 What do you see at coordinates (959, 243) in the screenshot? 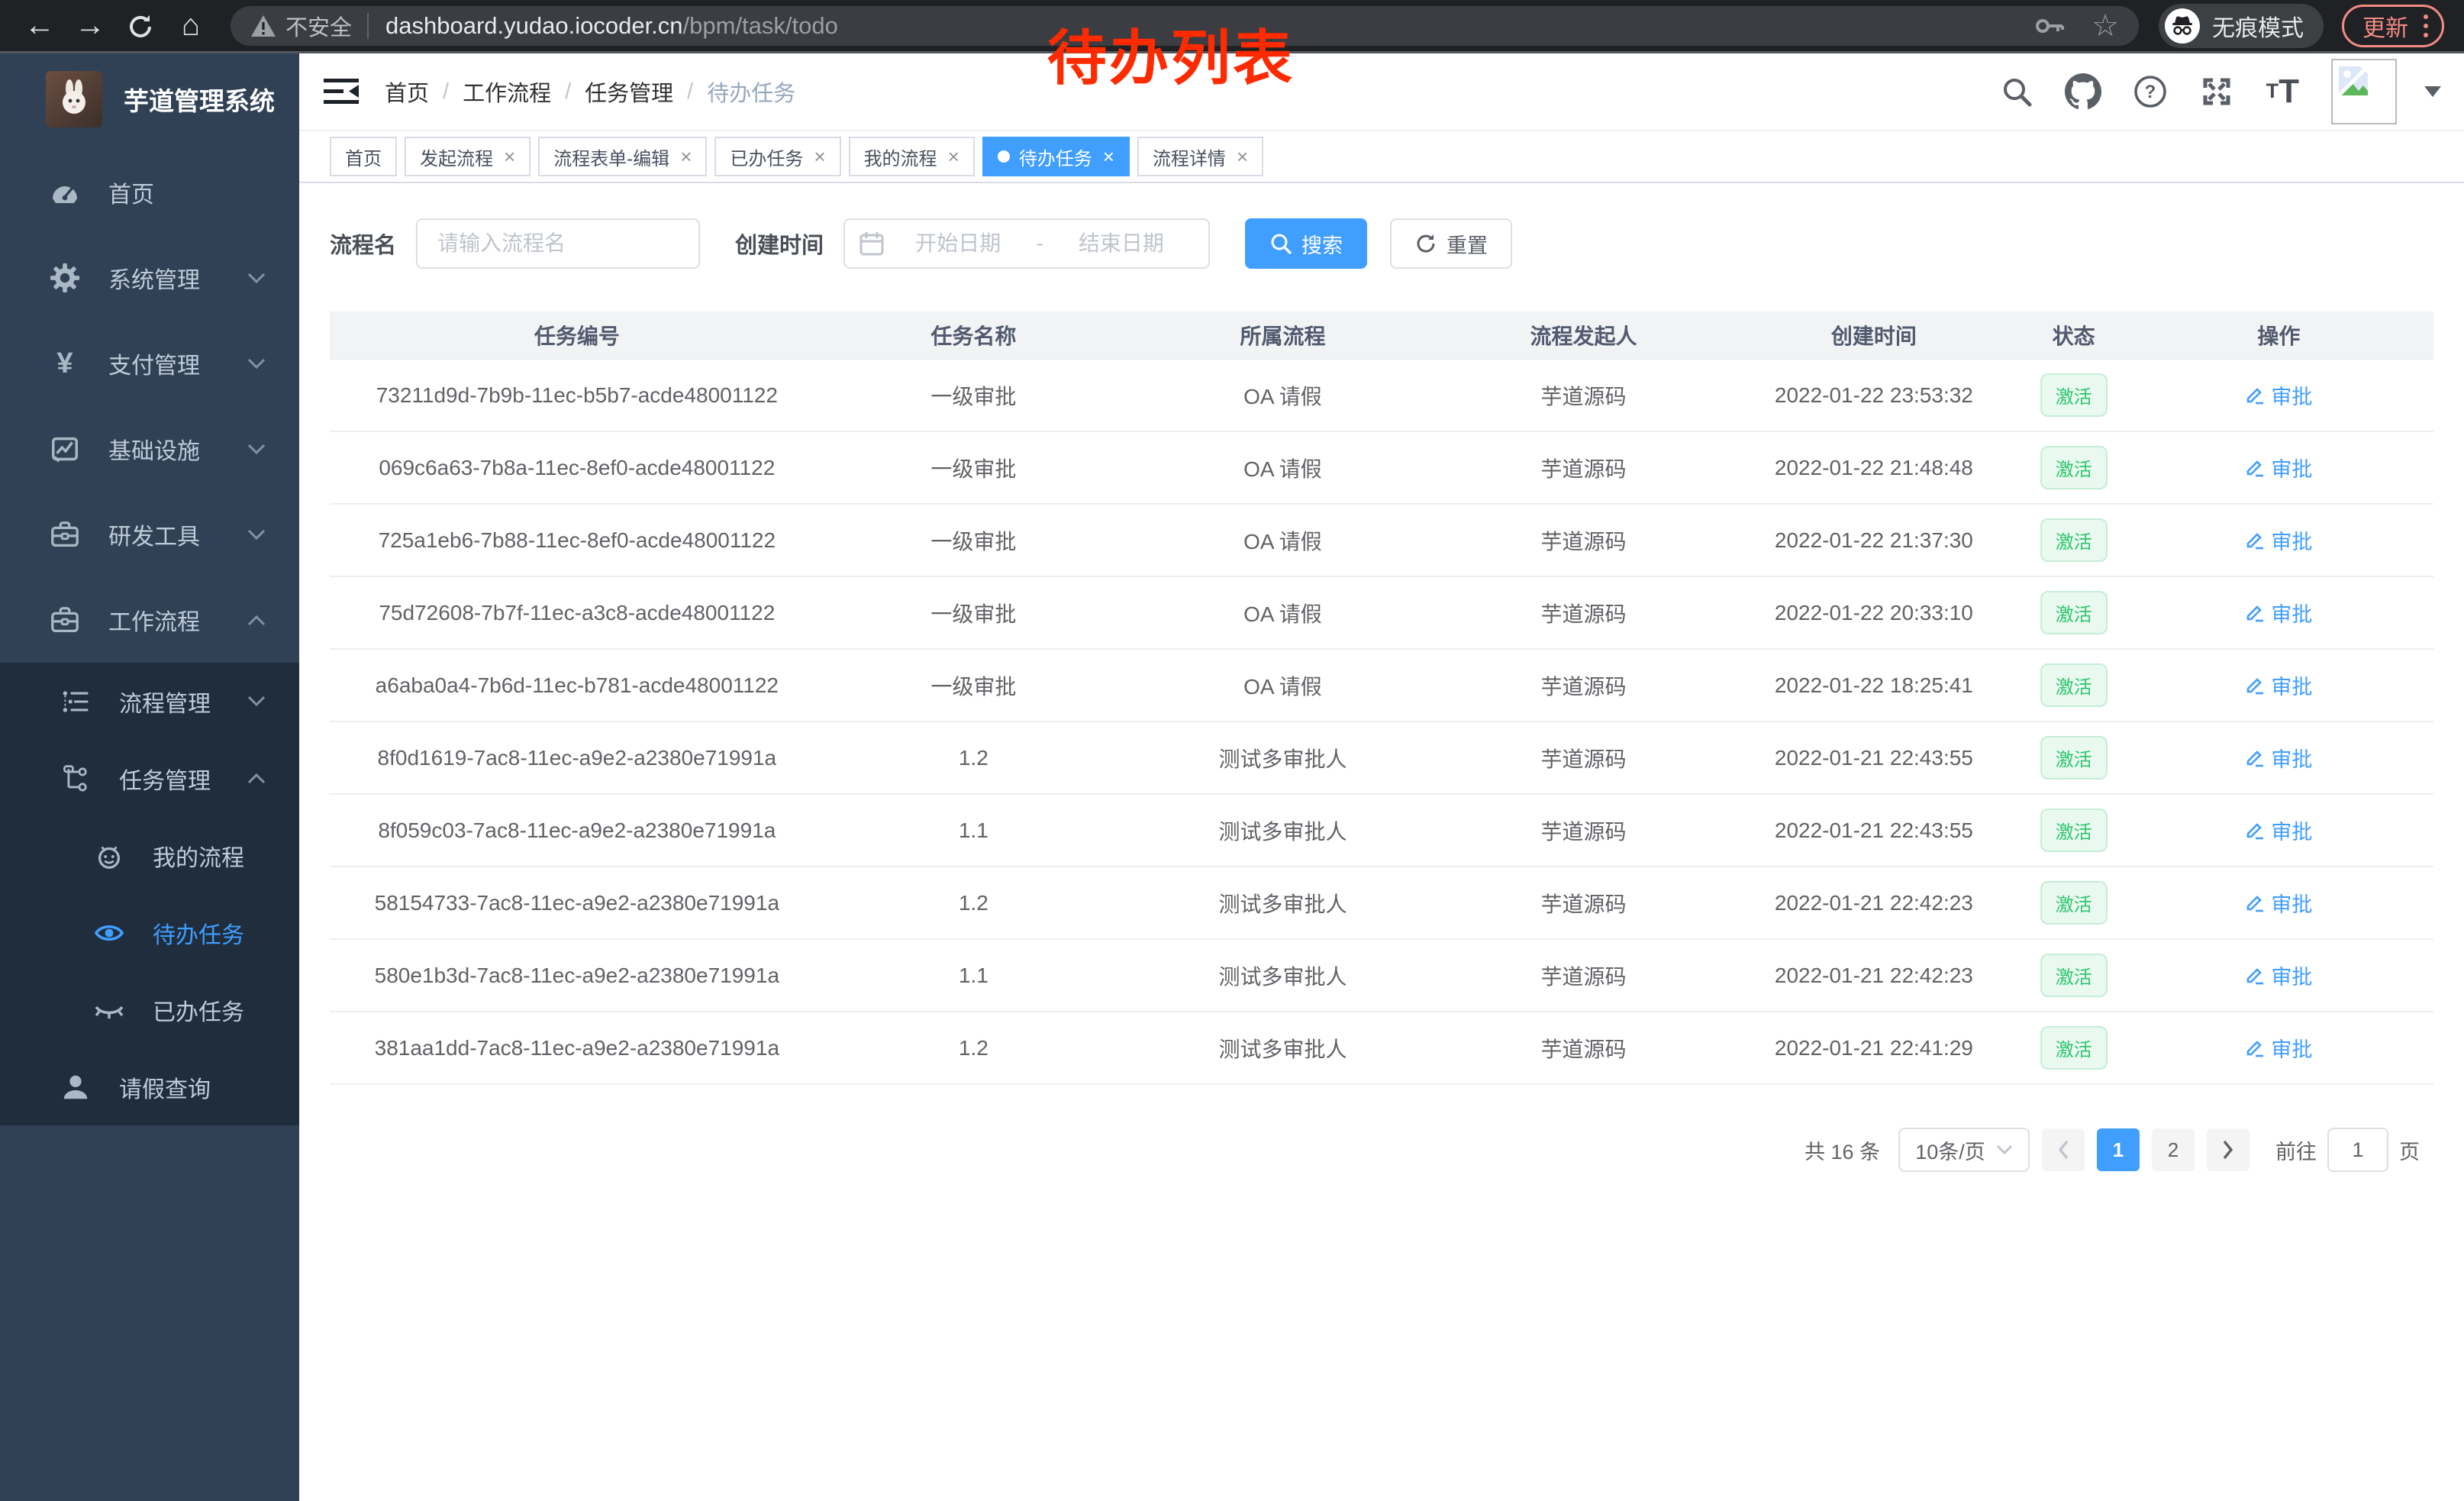
I see `start-date-input` at bounding box center [959, 243].